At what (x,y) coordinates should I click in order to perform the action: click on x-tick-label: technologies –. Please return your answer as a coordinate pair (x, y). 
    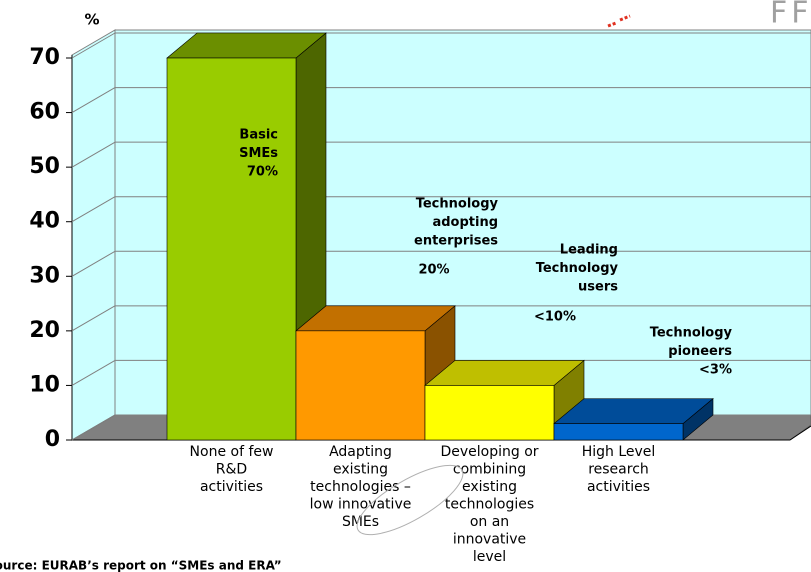
    Looking at the image, I should click on (360, 487).